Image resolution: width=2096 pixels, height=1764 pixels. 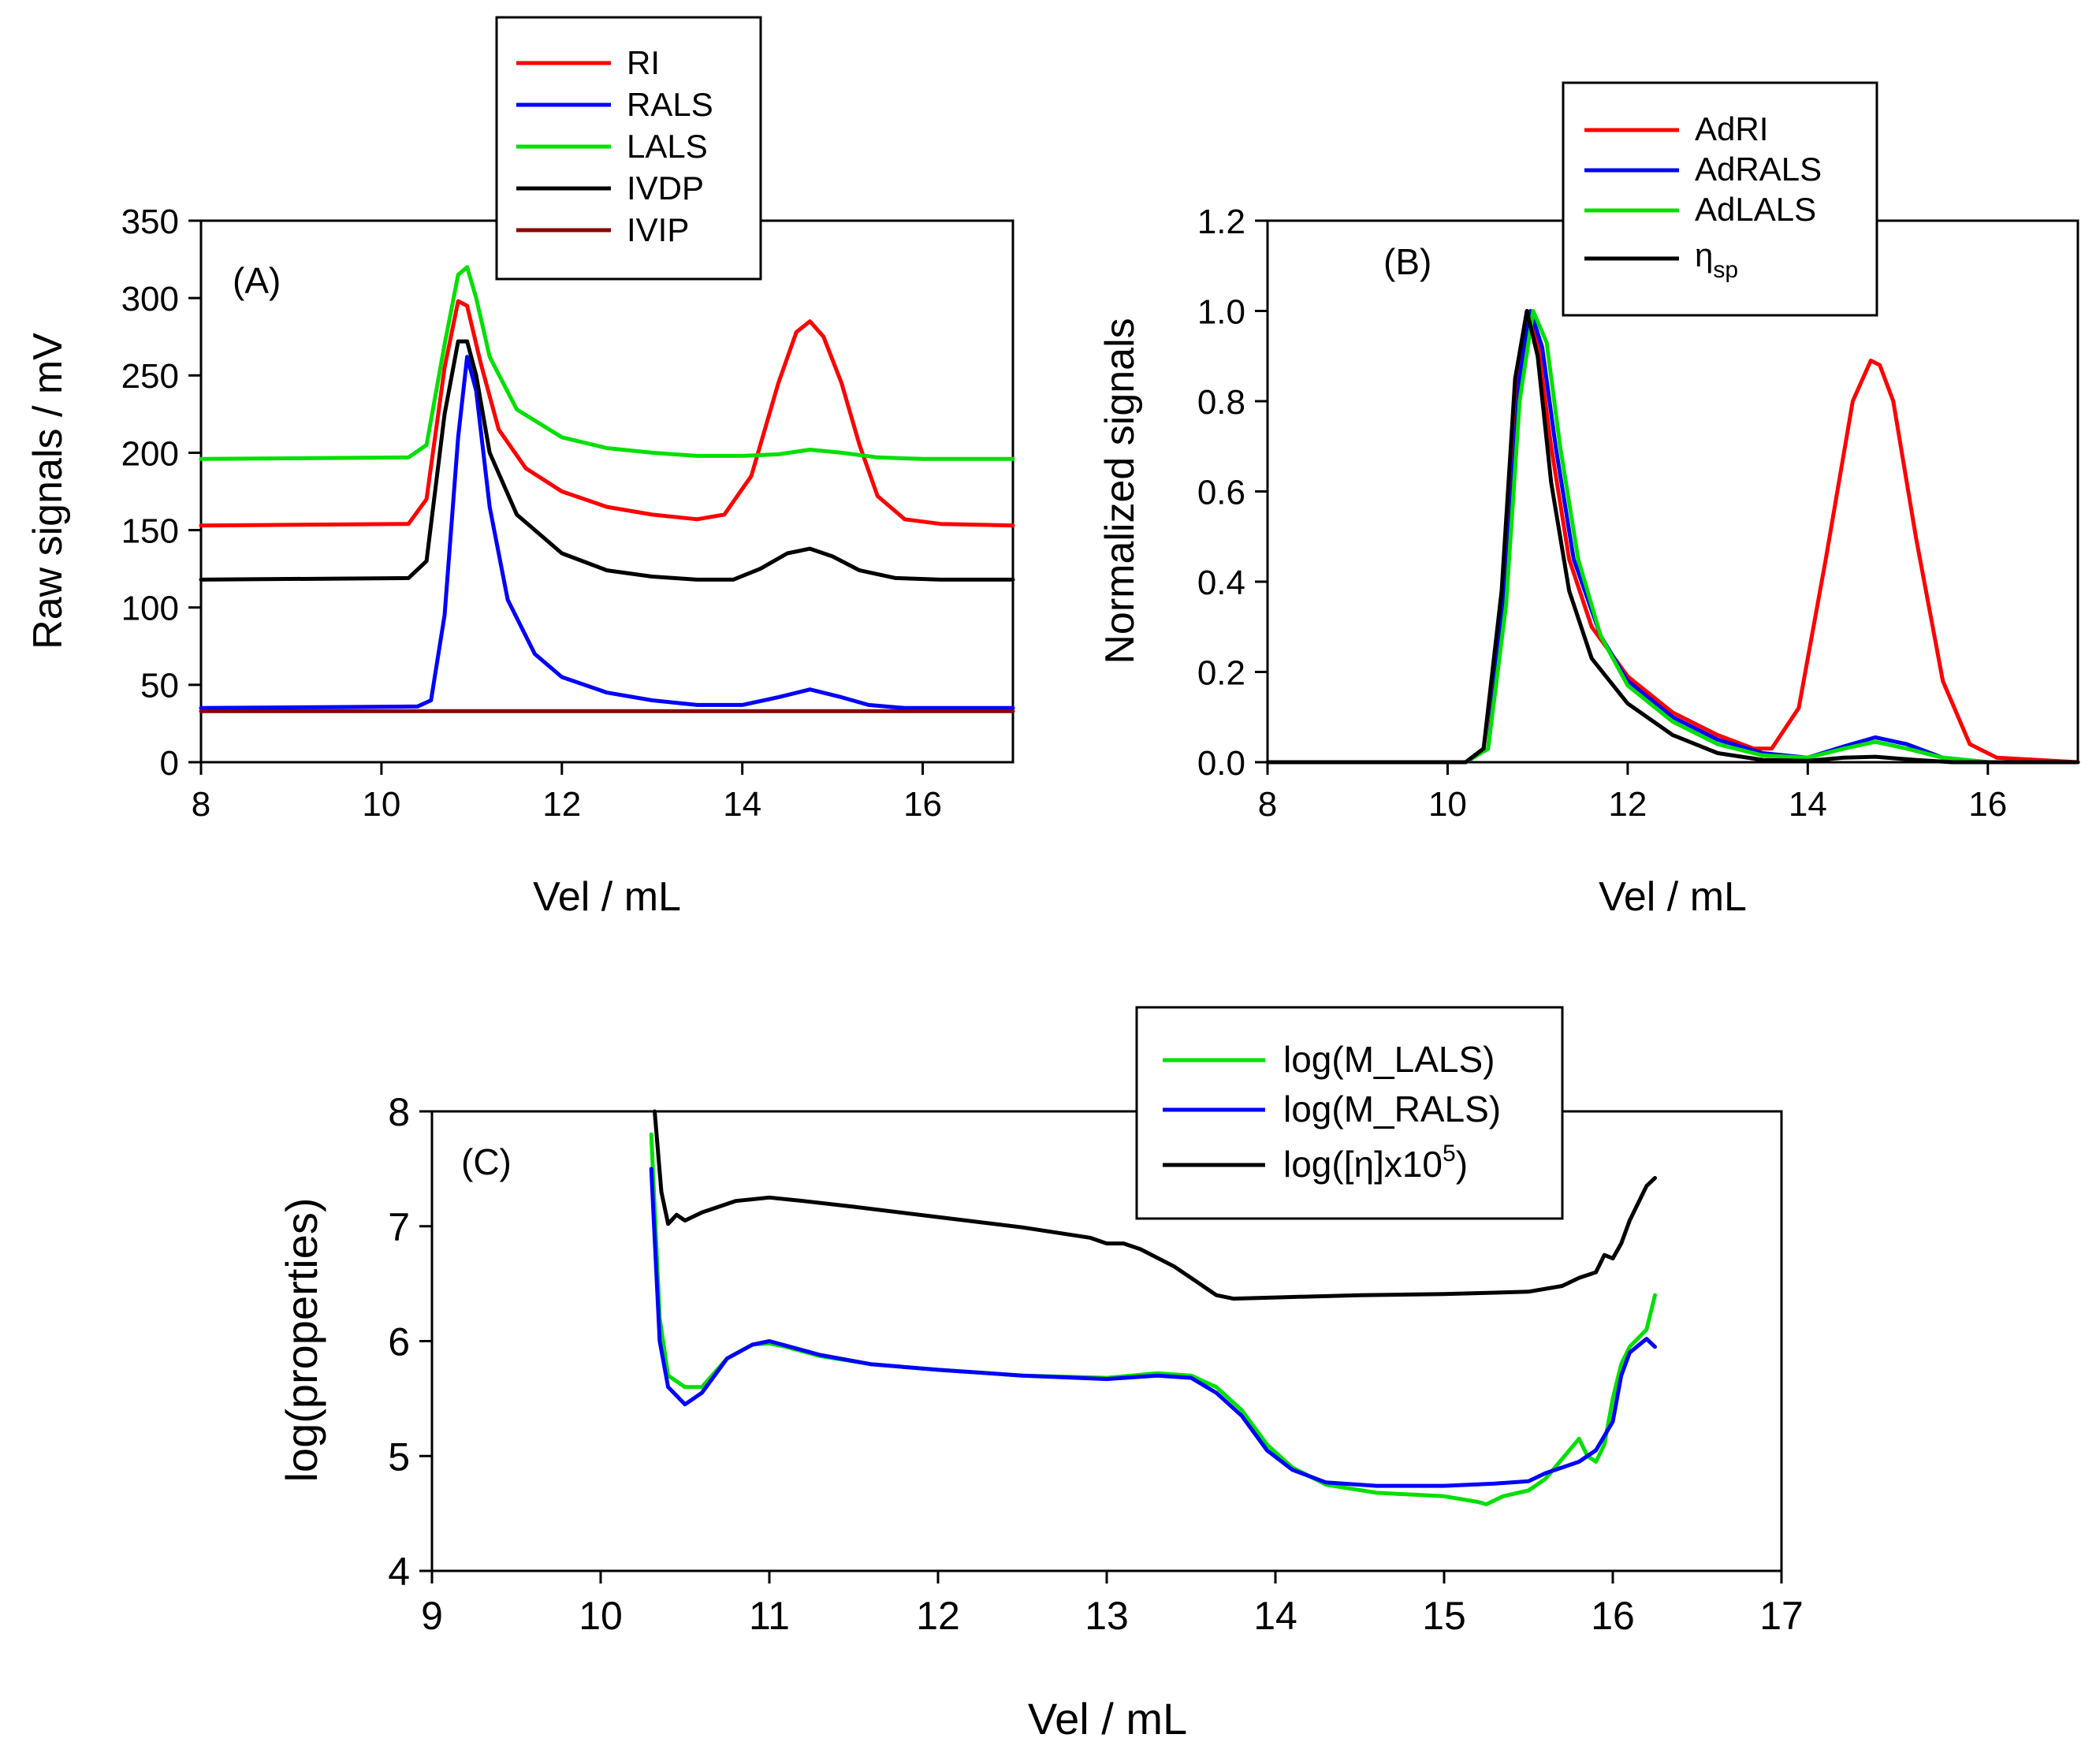 I want to click on legend-label-adlals: AdLALS, so click(x=1755, y=209).